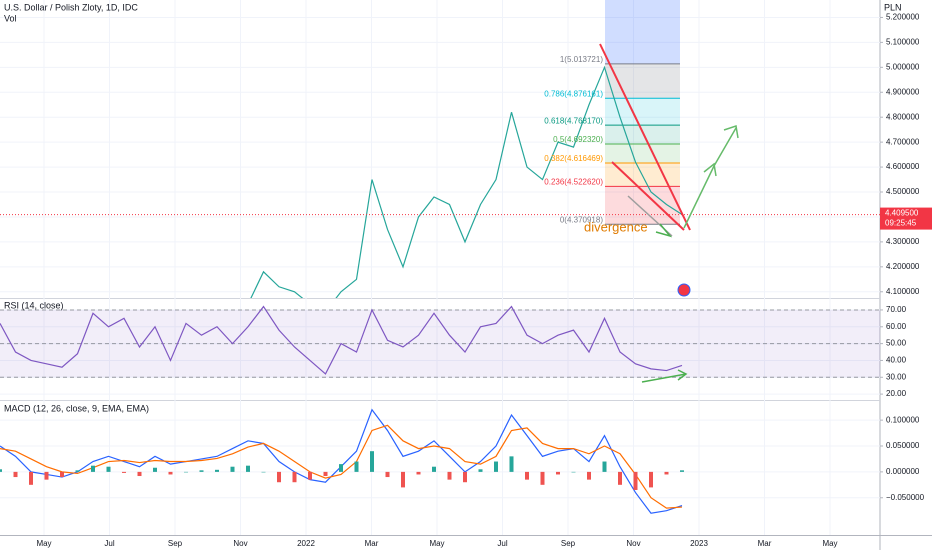 The height and width of the screenshot is (550, 932). What do you see at coordinates (34, 305) in the screenshot?
I see `rsi-title: RSI (14, close)` at bounding box center [34, 305].